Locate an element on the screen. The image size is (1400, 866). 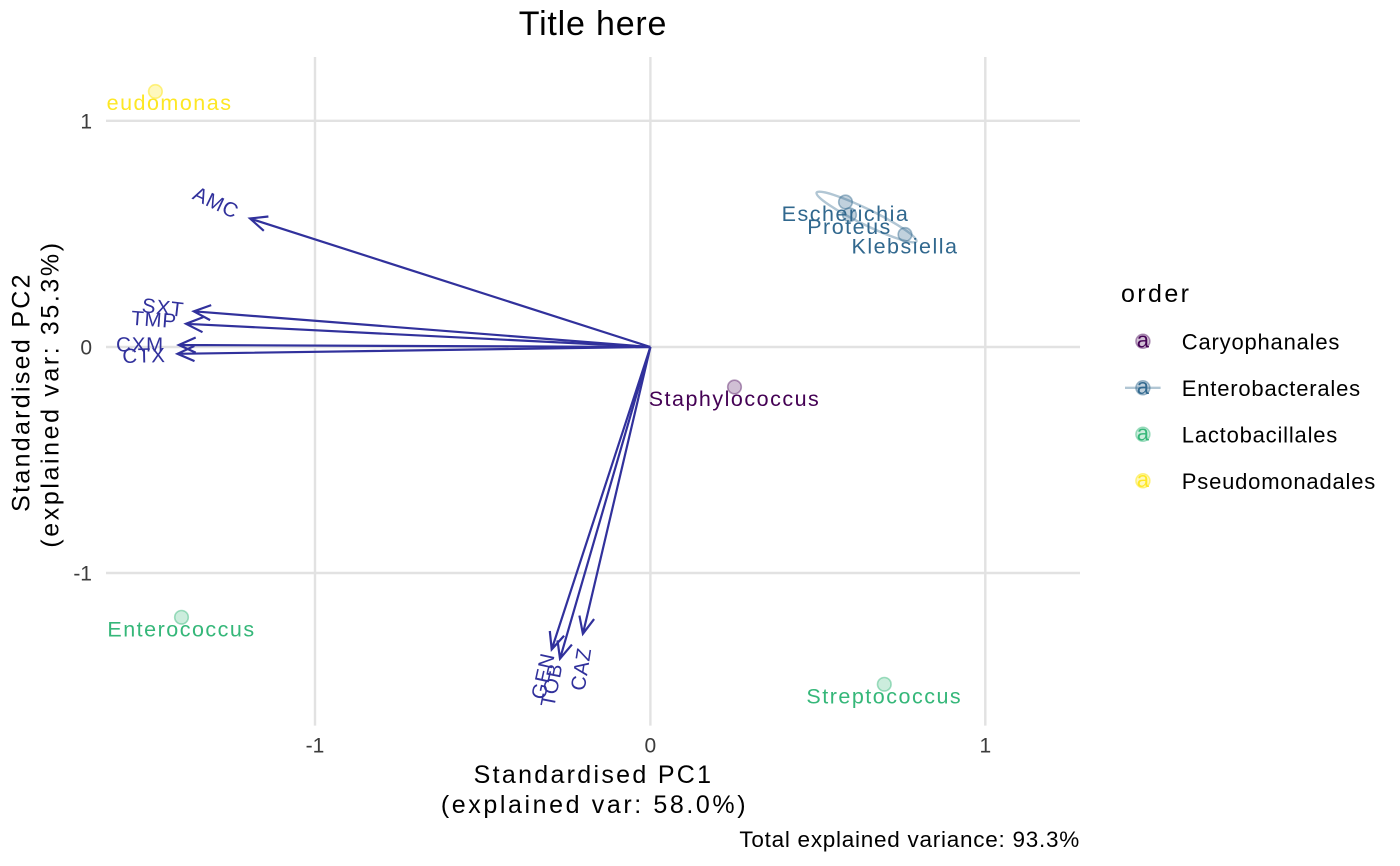
svg-text: Title here is located at coordinates (593, 24).